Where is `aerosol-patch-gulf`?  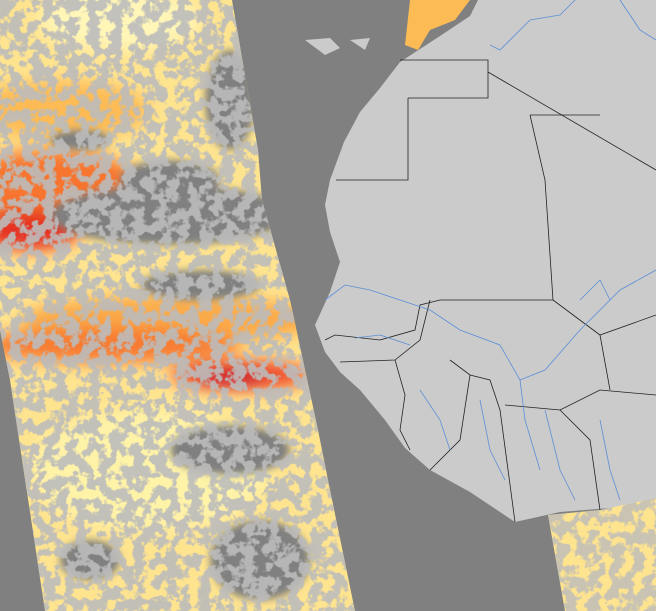
aerosol-patch-gulf is located at coordinates (602, 554).